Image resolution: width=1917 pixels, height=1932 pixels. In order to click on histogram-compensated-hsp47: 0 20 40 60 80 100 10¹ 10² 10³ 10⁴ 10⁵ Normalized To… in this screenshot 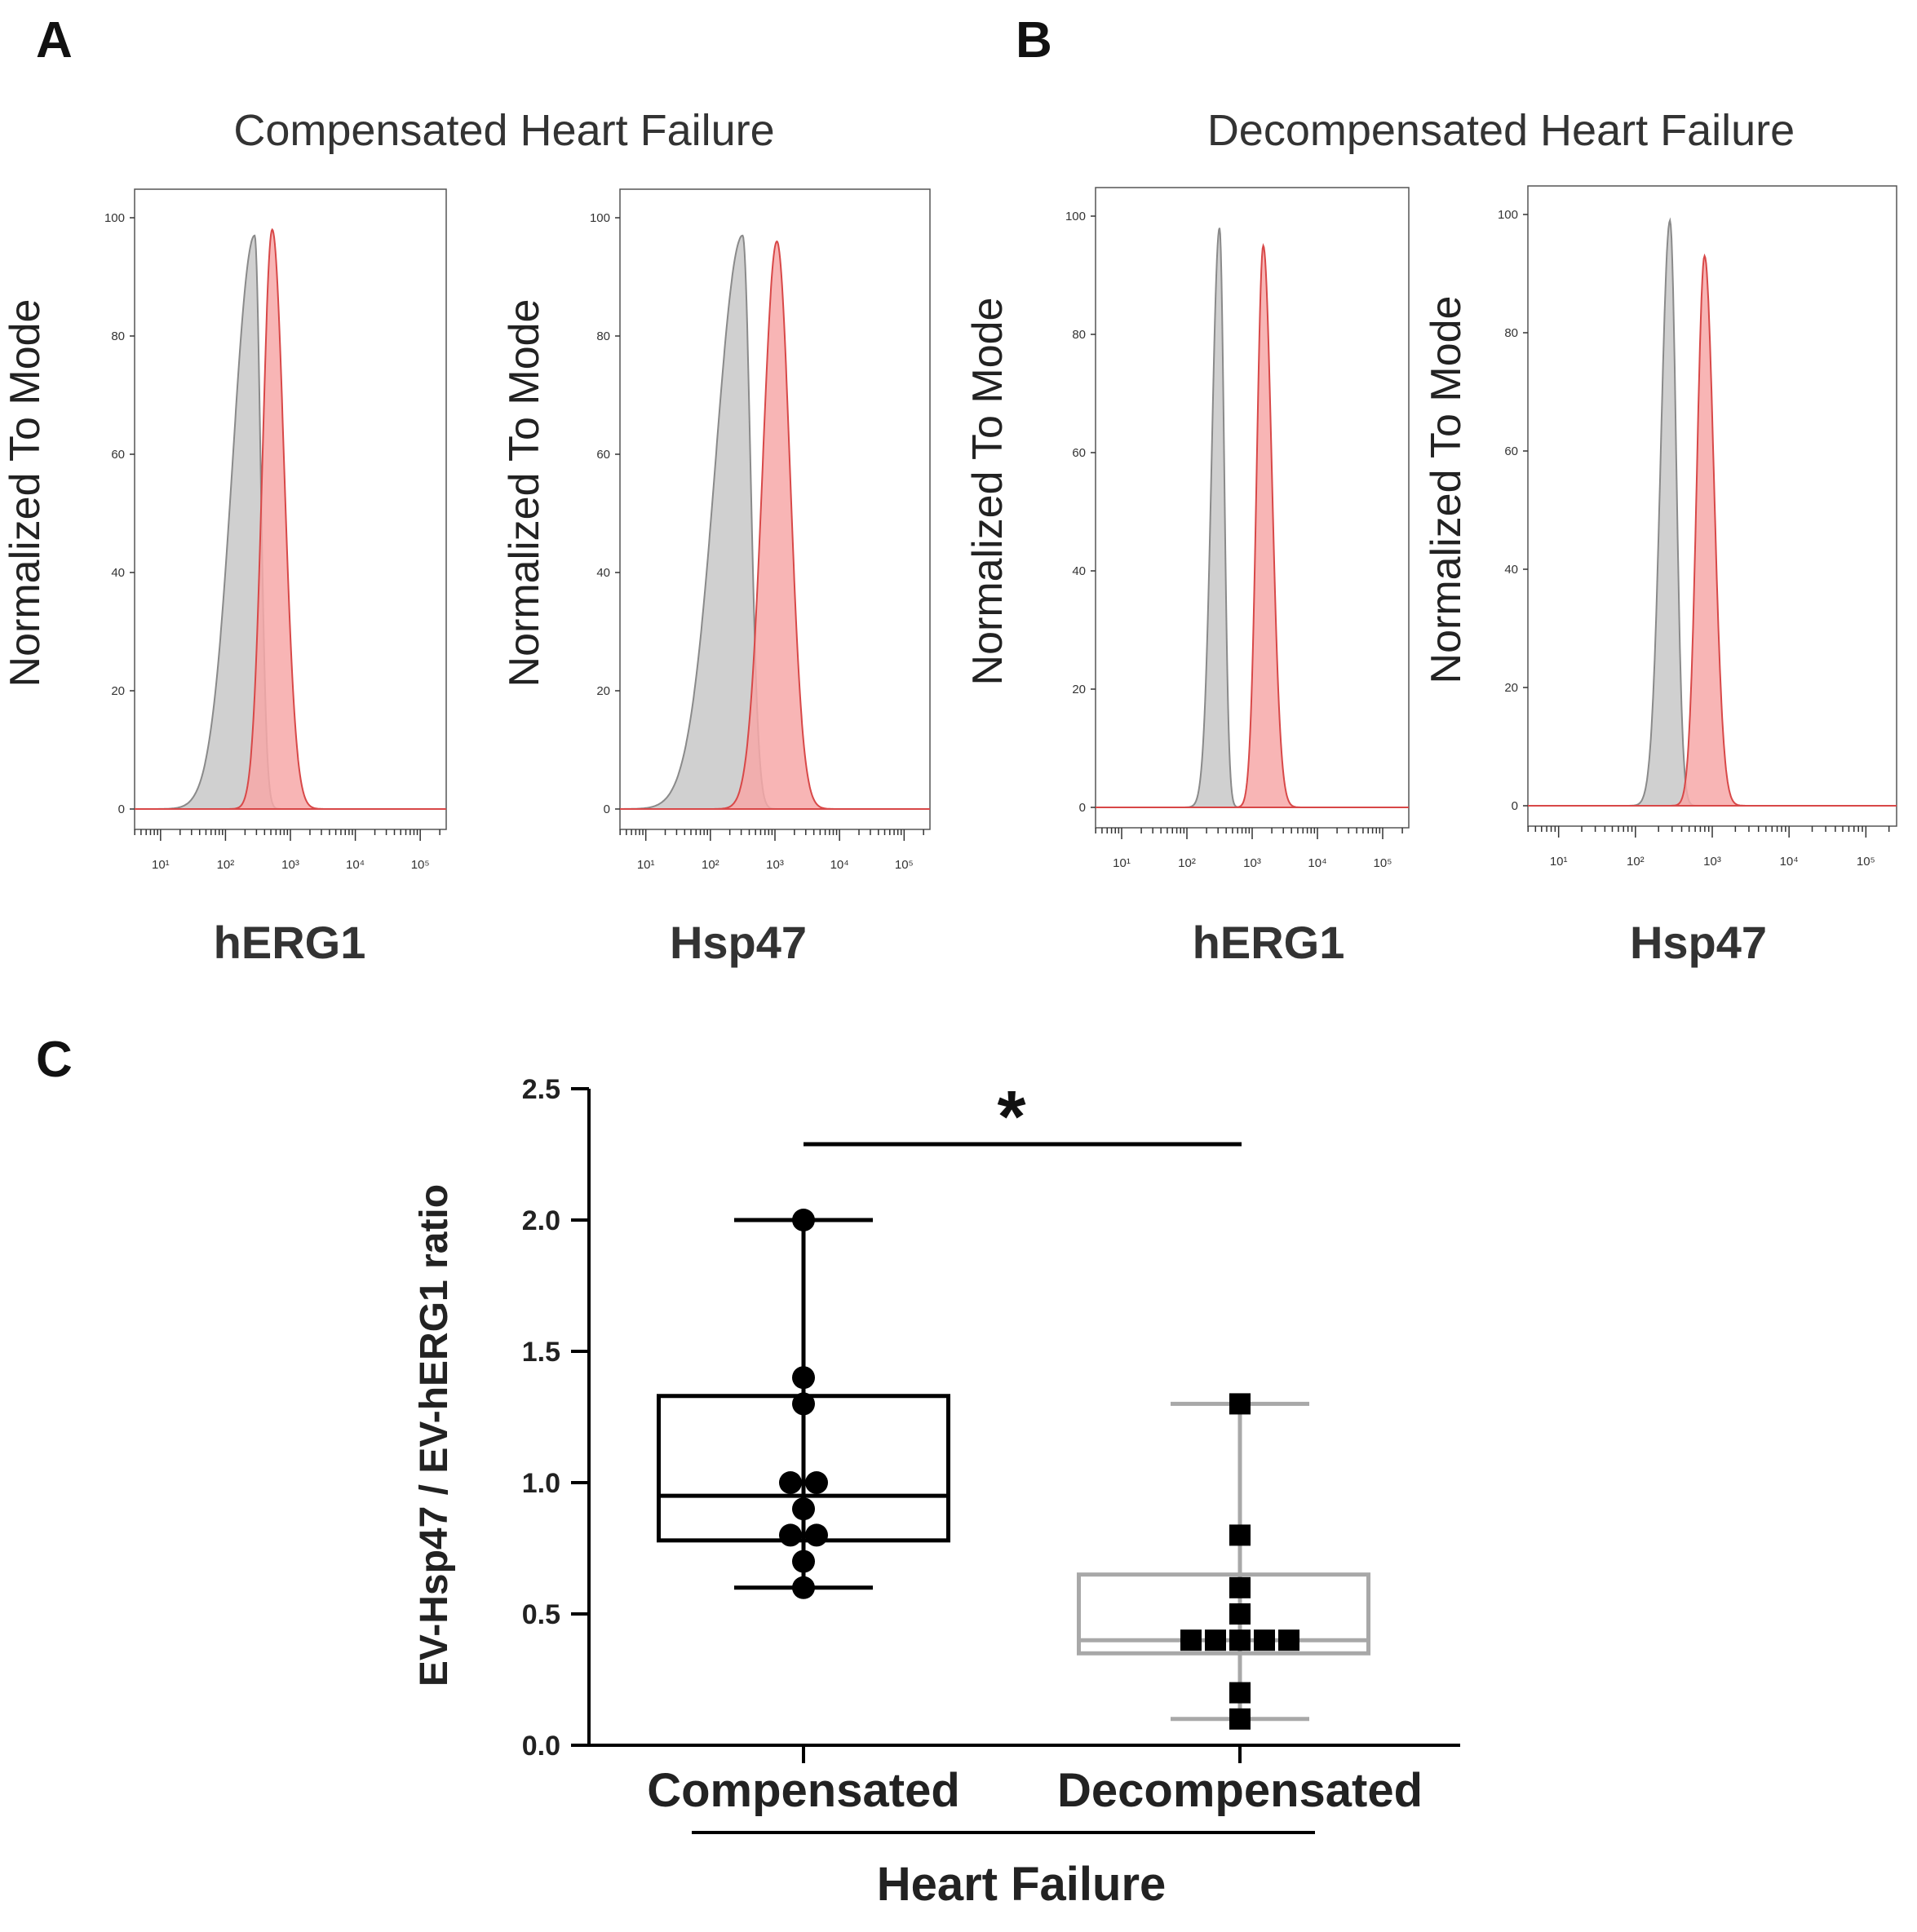, I will do `click(716, 578)`.